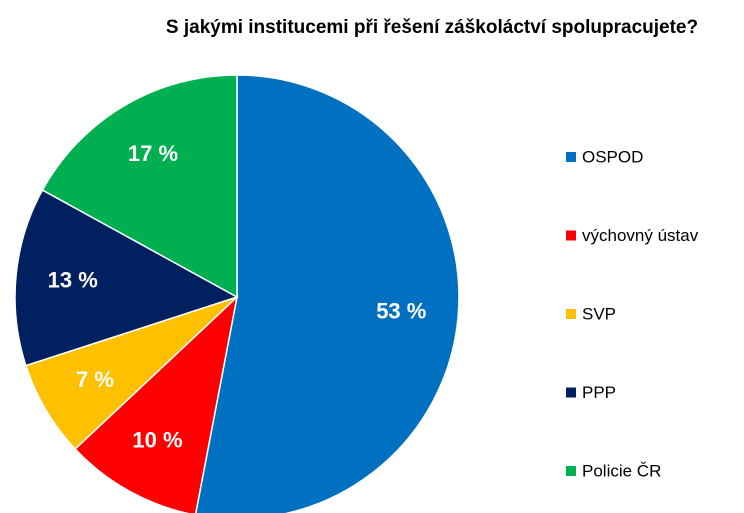 The height and width of the screenshot is (513, 744). What do you see at coordinates (73, 279) in the screenshot?
I see `value-label: 13 %` at bounding box center [73, 279].